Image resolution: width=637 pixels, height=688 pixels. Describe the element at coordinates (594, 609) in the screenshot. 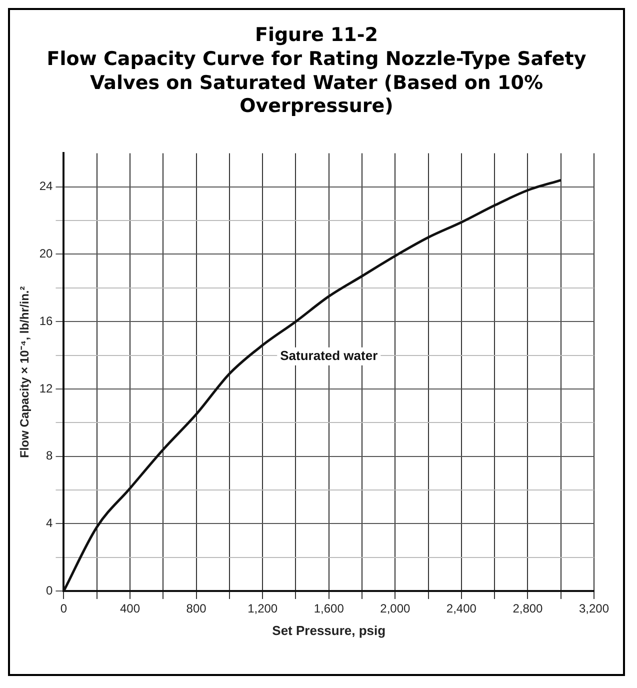

I see `x-tick-label: 3,200` at that location.